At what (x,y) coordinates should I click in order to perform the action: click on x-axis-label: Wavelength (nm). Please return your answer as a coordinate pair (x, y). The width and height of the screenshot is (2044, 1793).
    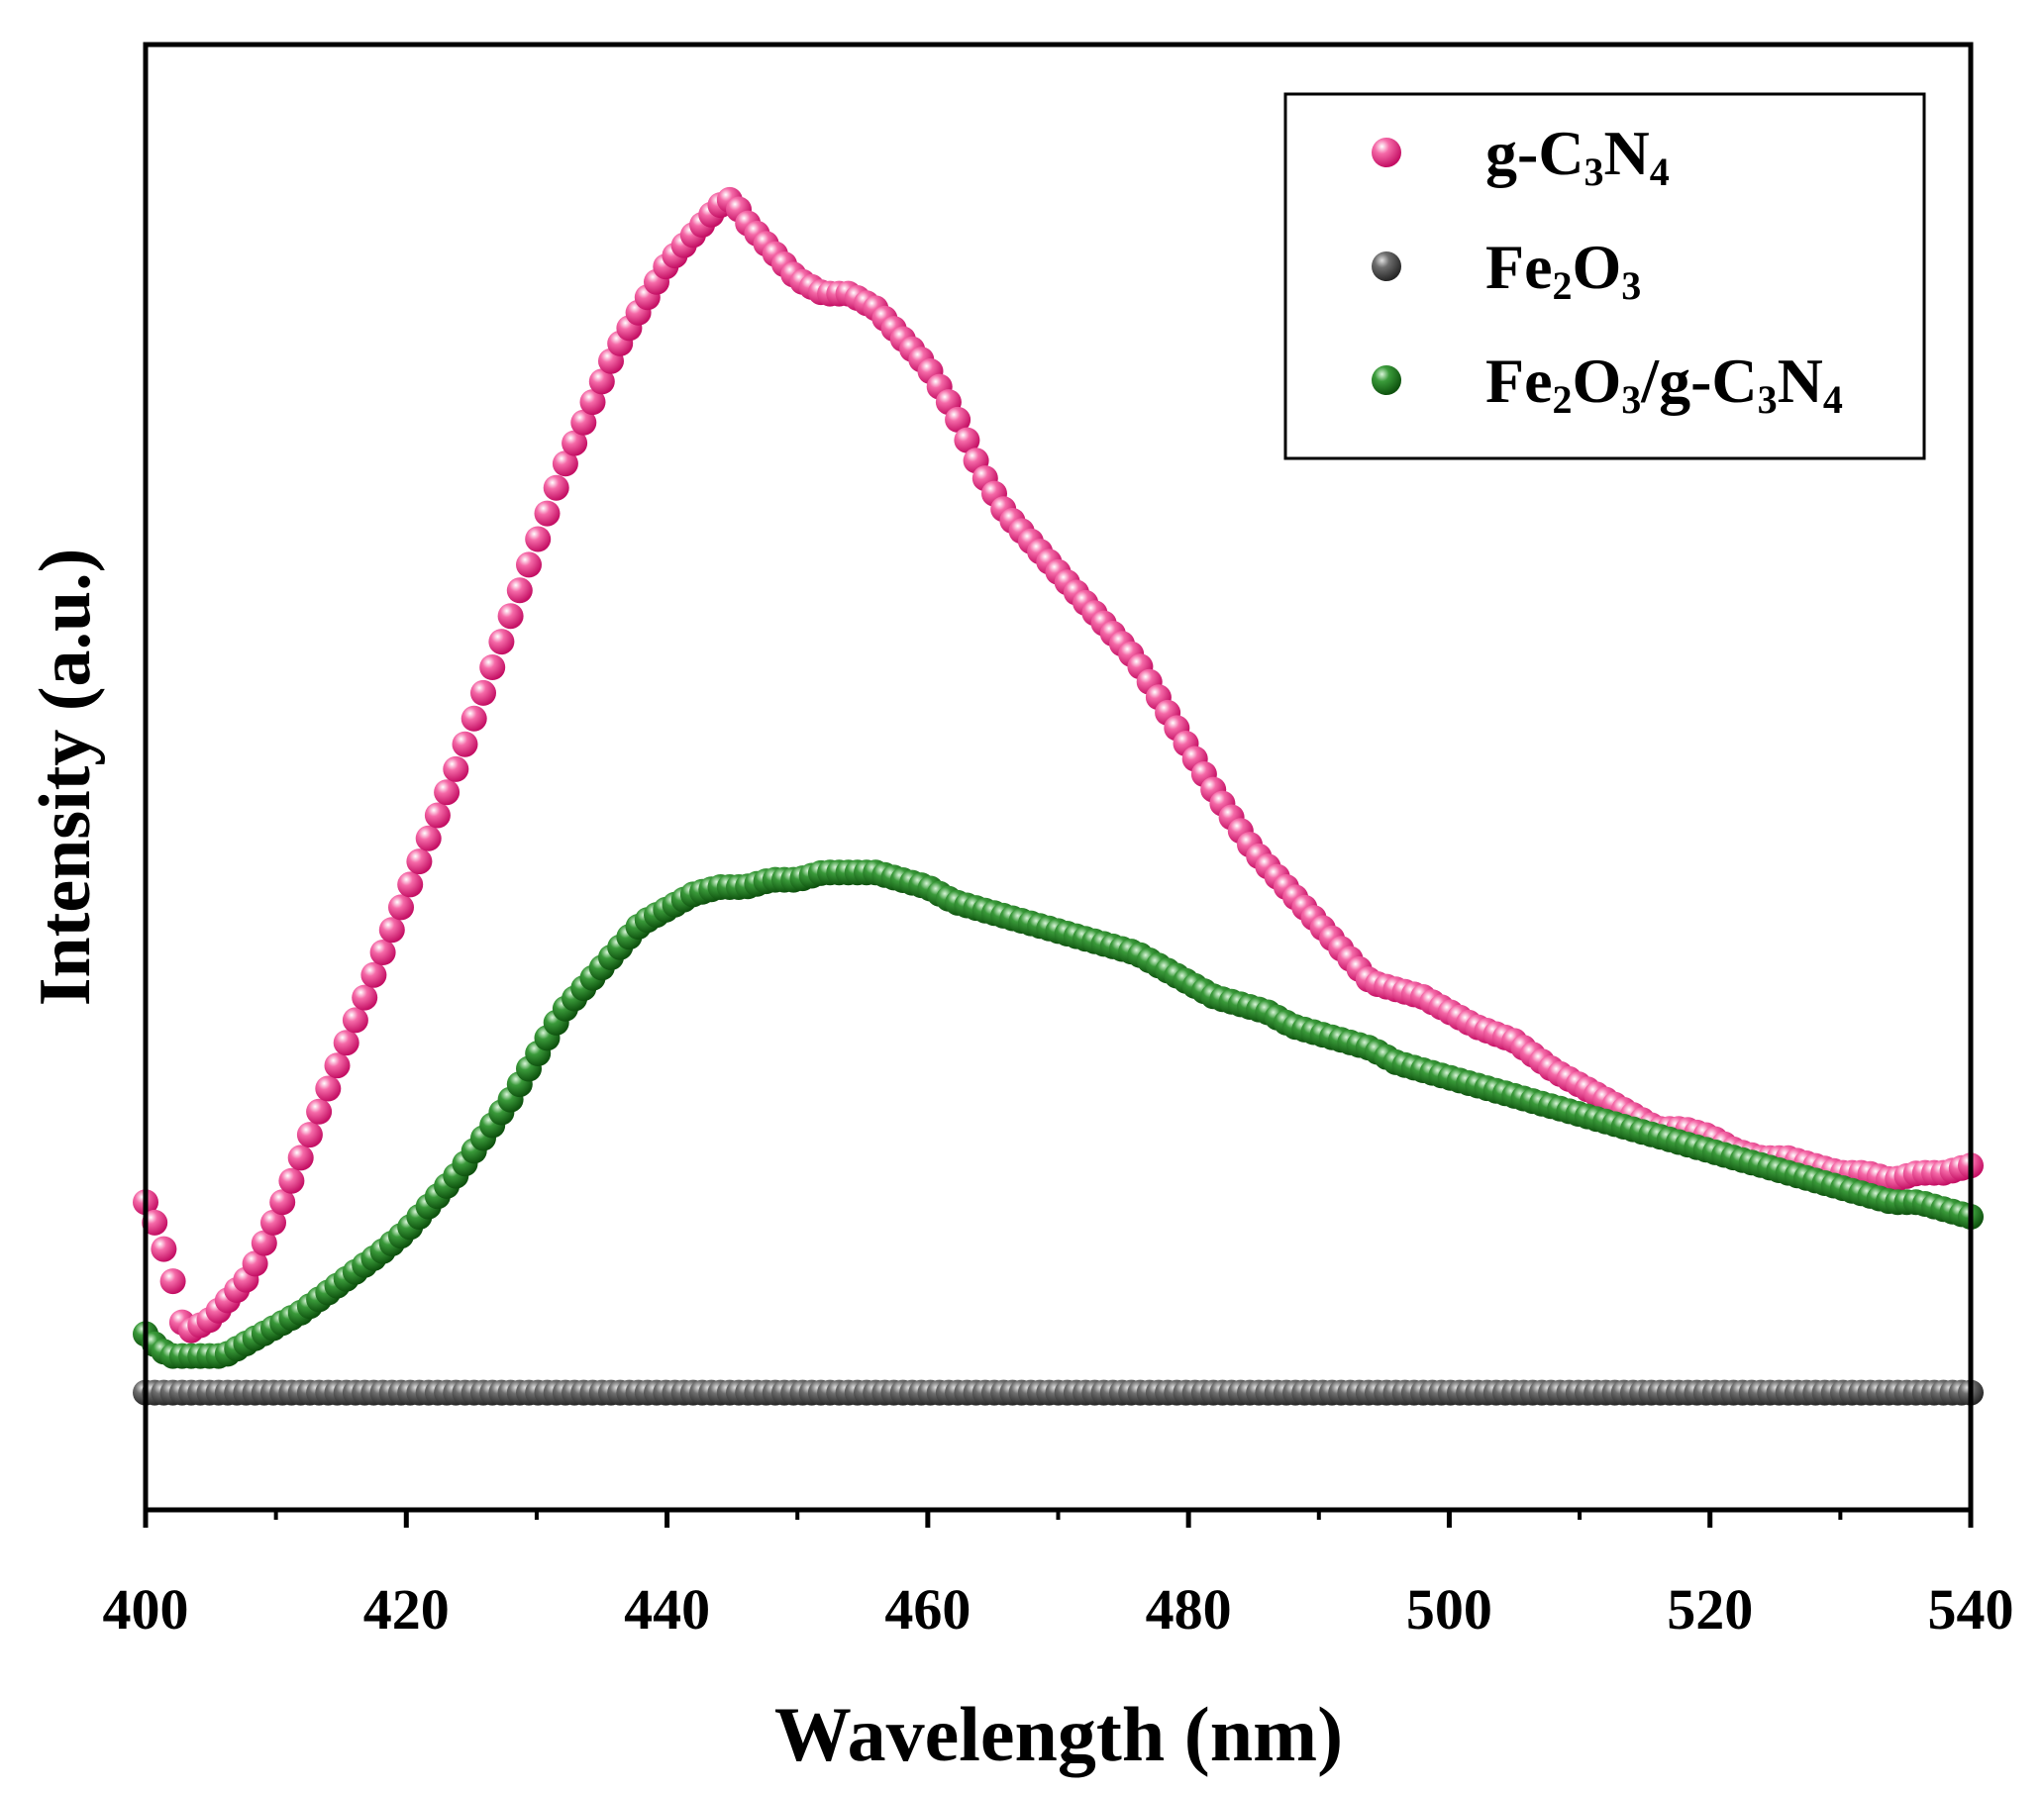
    Looking at the image, I should click on (1058, 1734).